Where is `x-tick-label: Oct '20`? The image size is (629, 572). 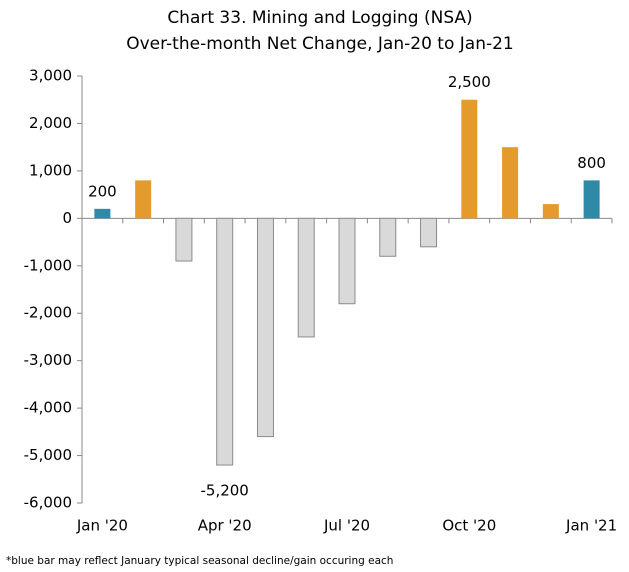 x-tick-label: Oct '20 is located at coordinates (469, 526).